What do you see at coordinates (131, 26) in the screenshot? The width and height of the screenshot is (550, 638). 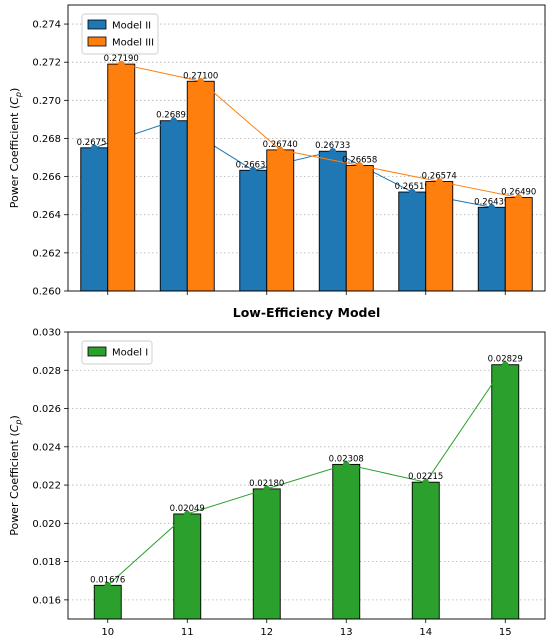 I see `legend-label: Model II` at bounding box center [131, 26].